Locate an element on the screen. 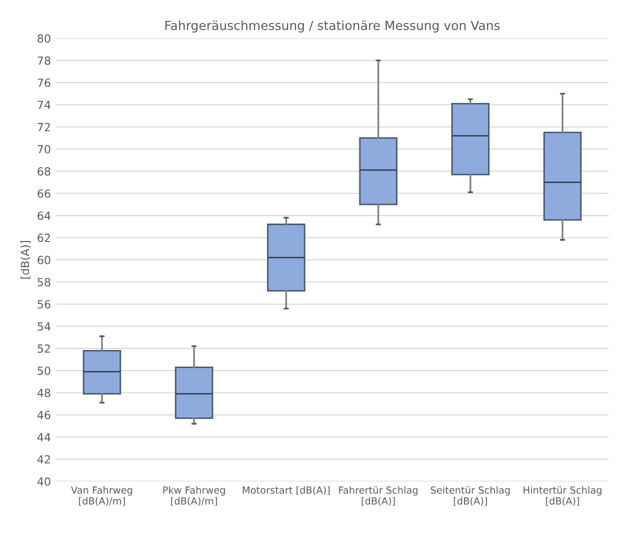 Image resolution: width=621 pixels, height=547 pixels. x-tick-label: Pkw Fahrweg [dB(A)/m] is located at coordinates (194, 496).